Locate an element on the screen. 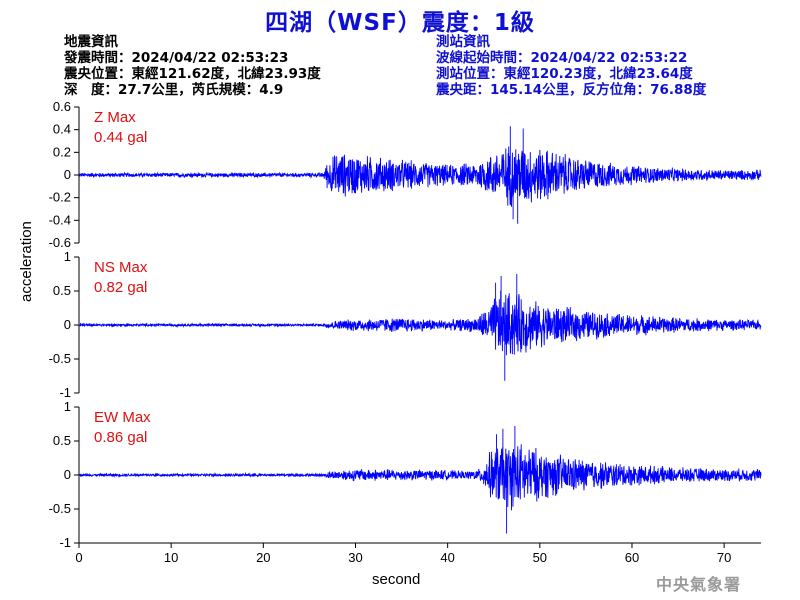 The height and width of the screenshot is (600, 800). x-tick-label: 70 is located at coordinates (724, 557).